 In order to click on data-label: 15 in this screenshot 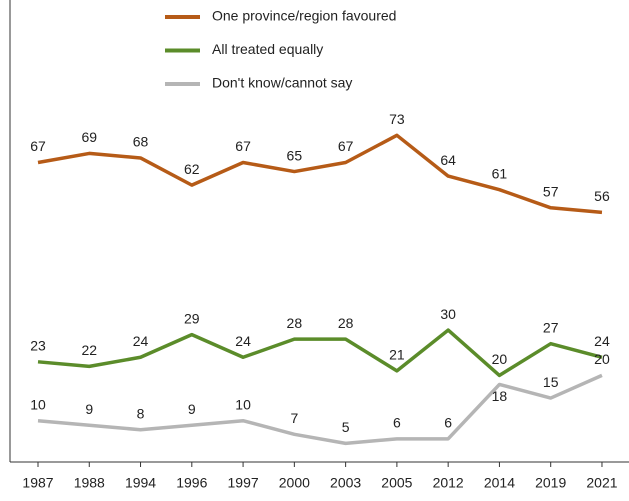, I will do `click(551, 382)`.